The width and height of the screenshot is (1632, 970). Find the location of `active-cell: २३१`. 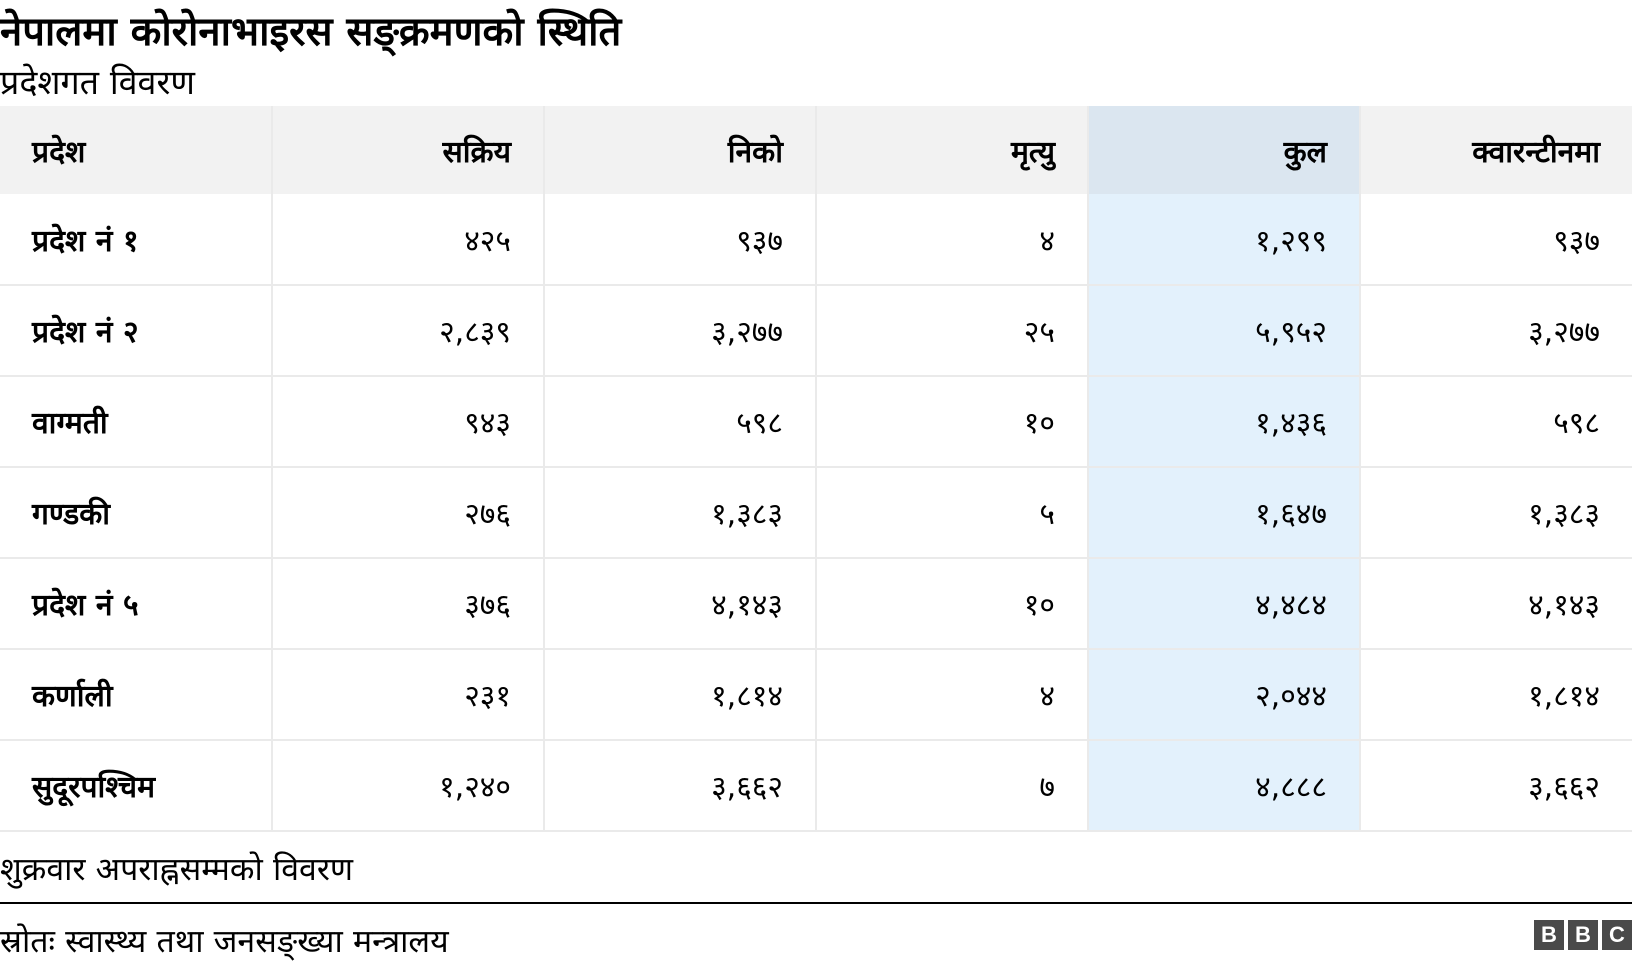

active-cell: २३१ is located at coordinates (408, 695).